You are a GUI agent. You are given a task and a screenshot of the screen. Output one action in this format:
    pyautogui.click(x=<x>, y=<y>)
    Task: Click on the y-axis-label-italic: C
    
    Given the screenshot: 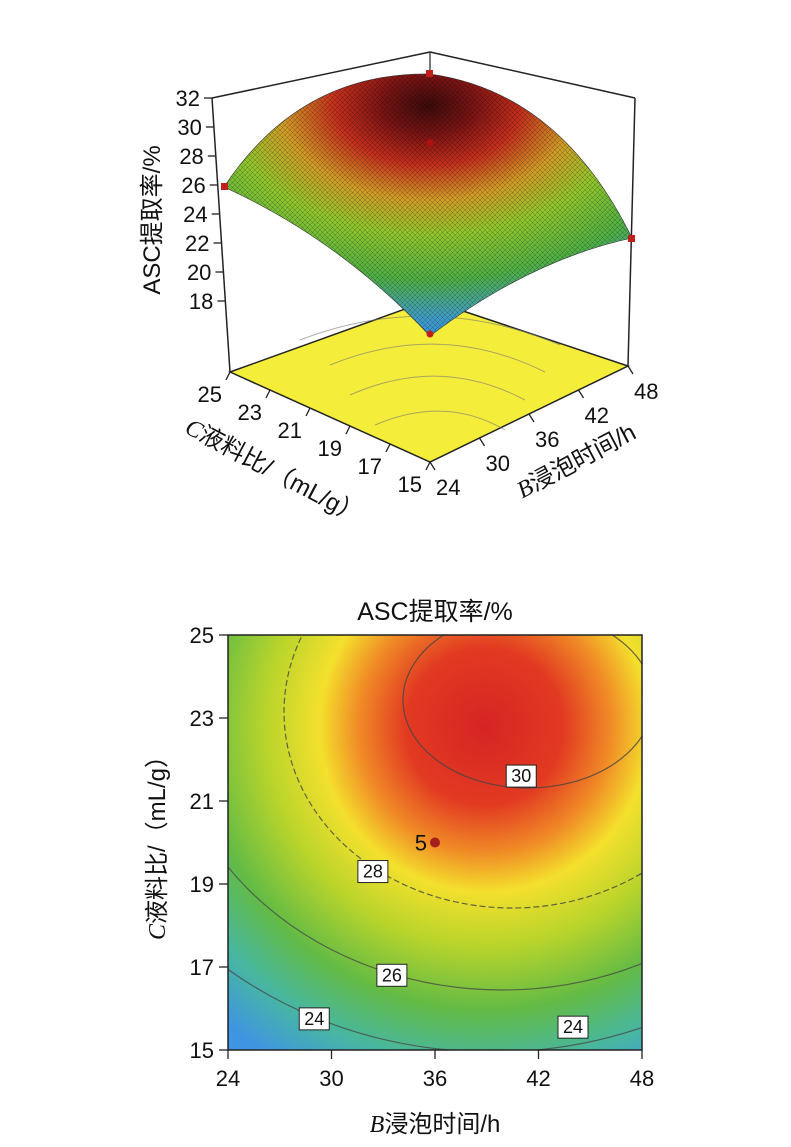 What is the action you would take?
    pyautogui.click(x=158, y=931)
    